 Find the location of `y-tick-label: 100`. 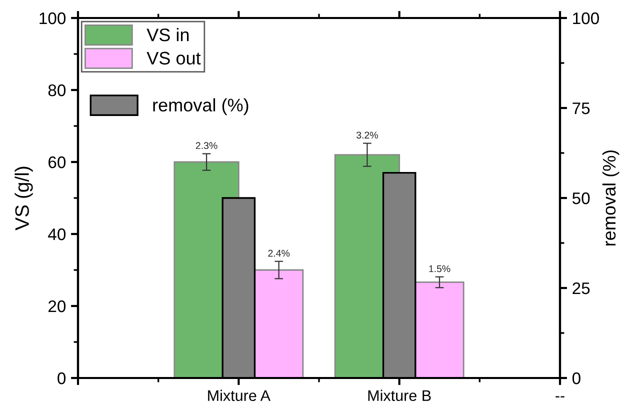

y-tick-label: 100 is located at coordinates (53, 18).